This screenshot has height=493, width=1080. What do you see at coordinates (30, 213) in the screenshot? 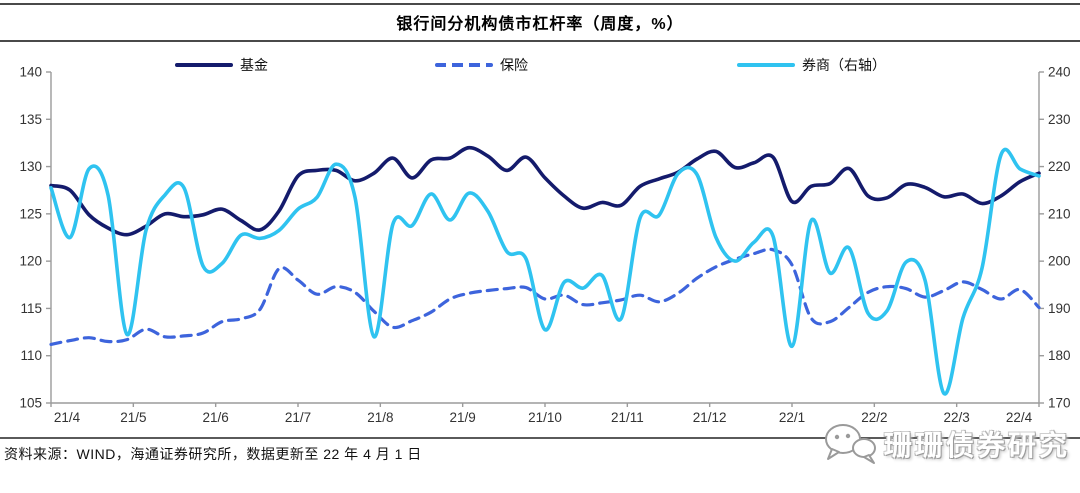
I see `left-axis-tick-label: 125` at bounding box center [30, 213].